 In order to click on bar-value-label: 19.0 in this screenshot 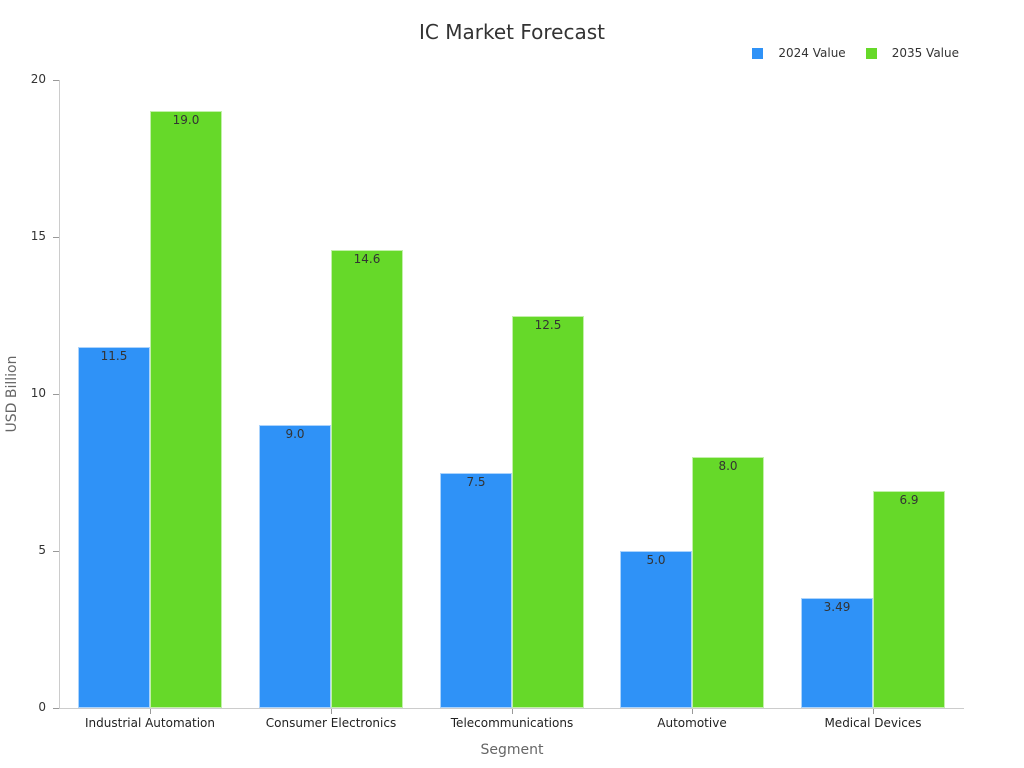, I will do `click(186, 120)`.